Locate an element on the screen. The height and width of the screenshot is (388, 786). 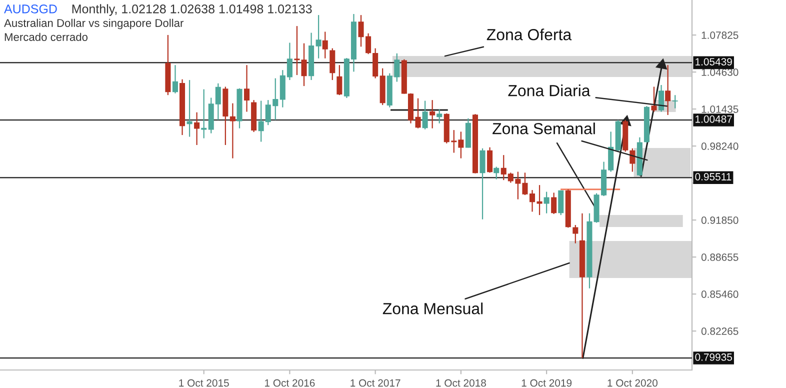
chart-title: AUDSGD is located at coordinates (30, 9).